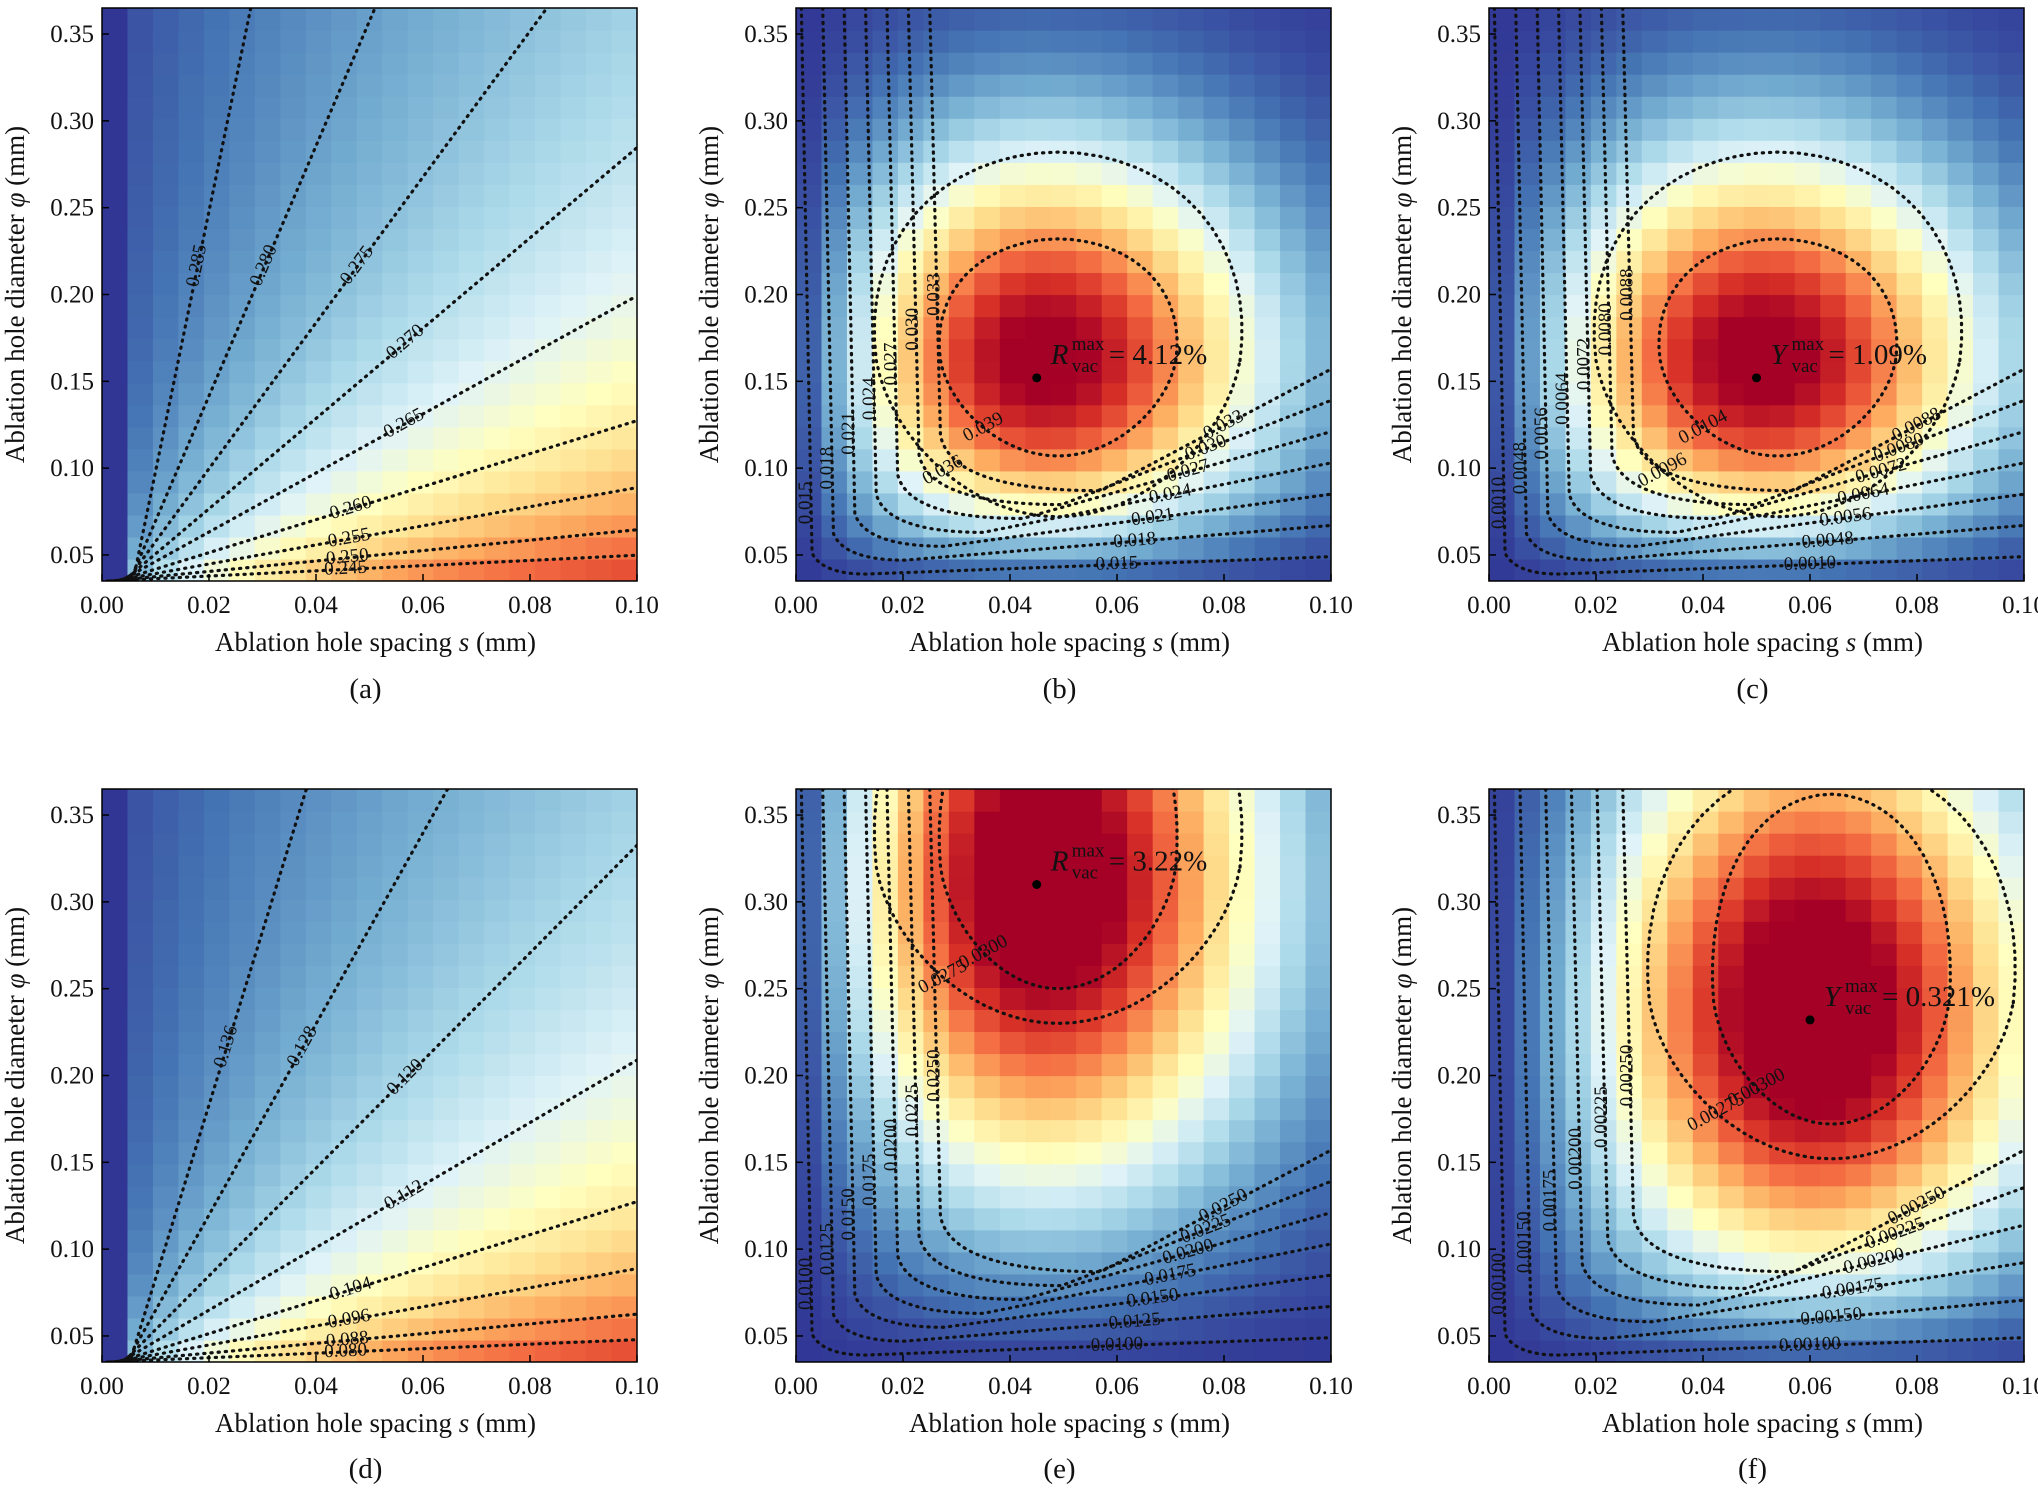  Describe the element at coordinates (1489, 1386) in the screenshot. I see `x-tick-label: 0.00` at that location.